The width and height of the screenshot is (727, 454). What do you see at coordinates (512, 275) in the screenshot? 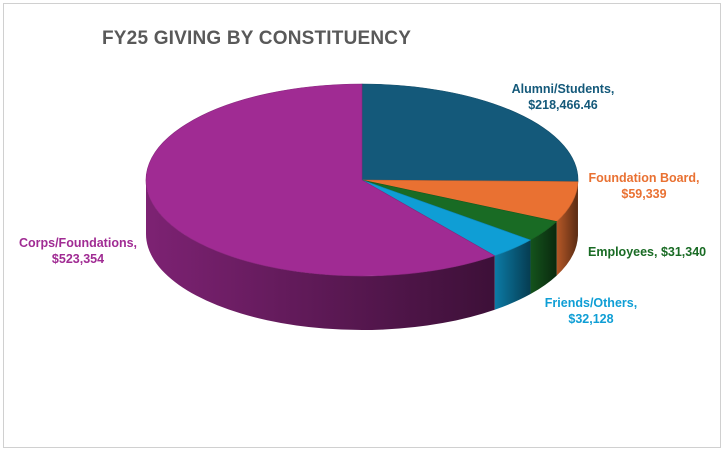
I see `pie-side-friends-others` at bounding box center [512, 275].